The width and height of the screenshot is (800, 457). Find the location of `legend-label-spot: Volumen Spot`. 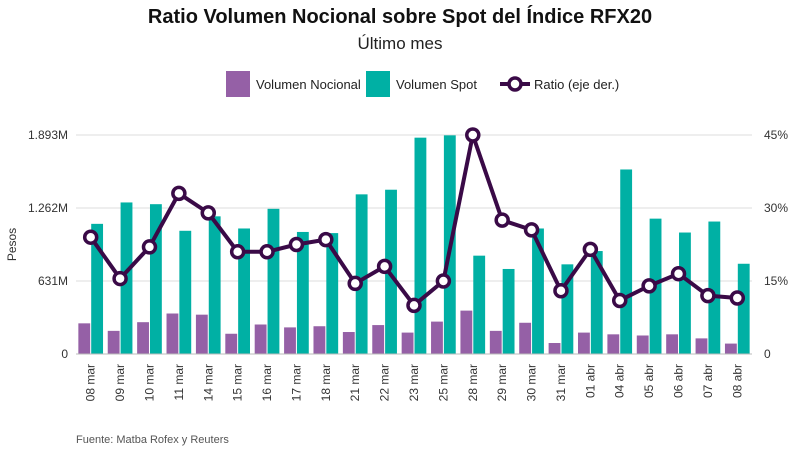

legend-label-spot: Volumen Spot is located at coordinates (436, 84).